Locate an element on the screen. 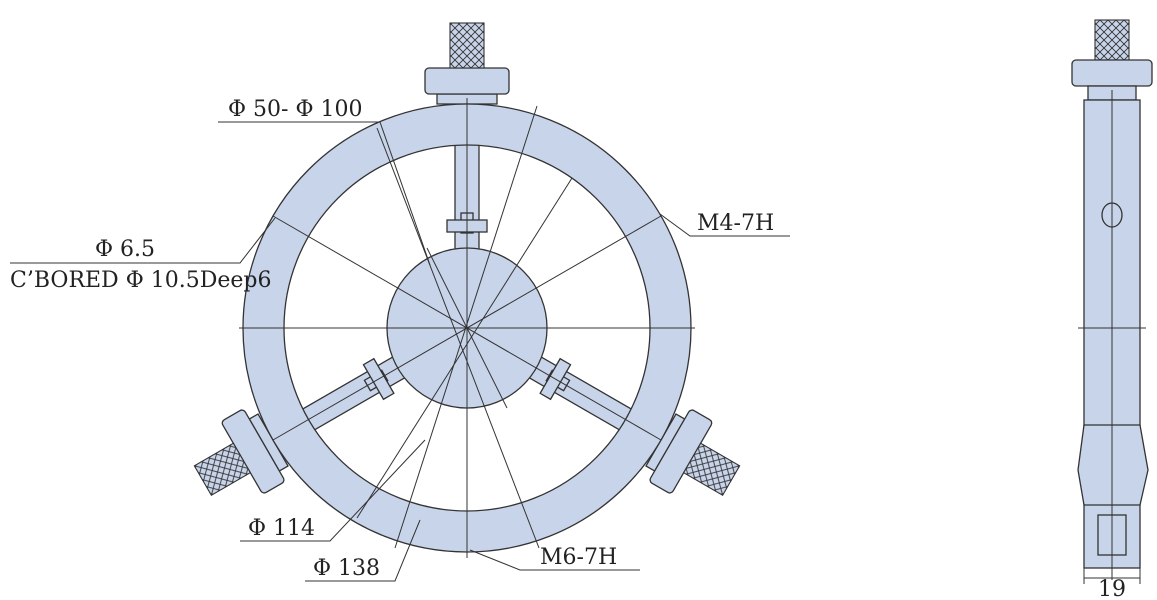 Image resolution: width=1157 pixels, height=600 pixels. label: M6-7H is located at coordinates (578, 557).